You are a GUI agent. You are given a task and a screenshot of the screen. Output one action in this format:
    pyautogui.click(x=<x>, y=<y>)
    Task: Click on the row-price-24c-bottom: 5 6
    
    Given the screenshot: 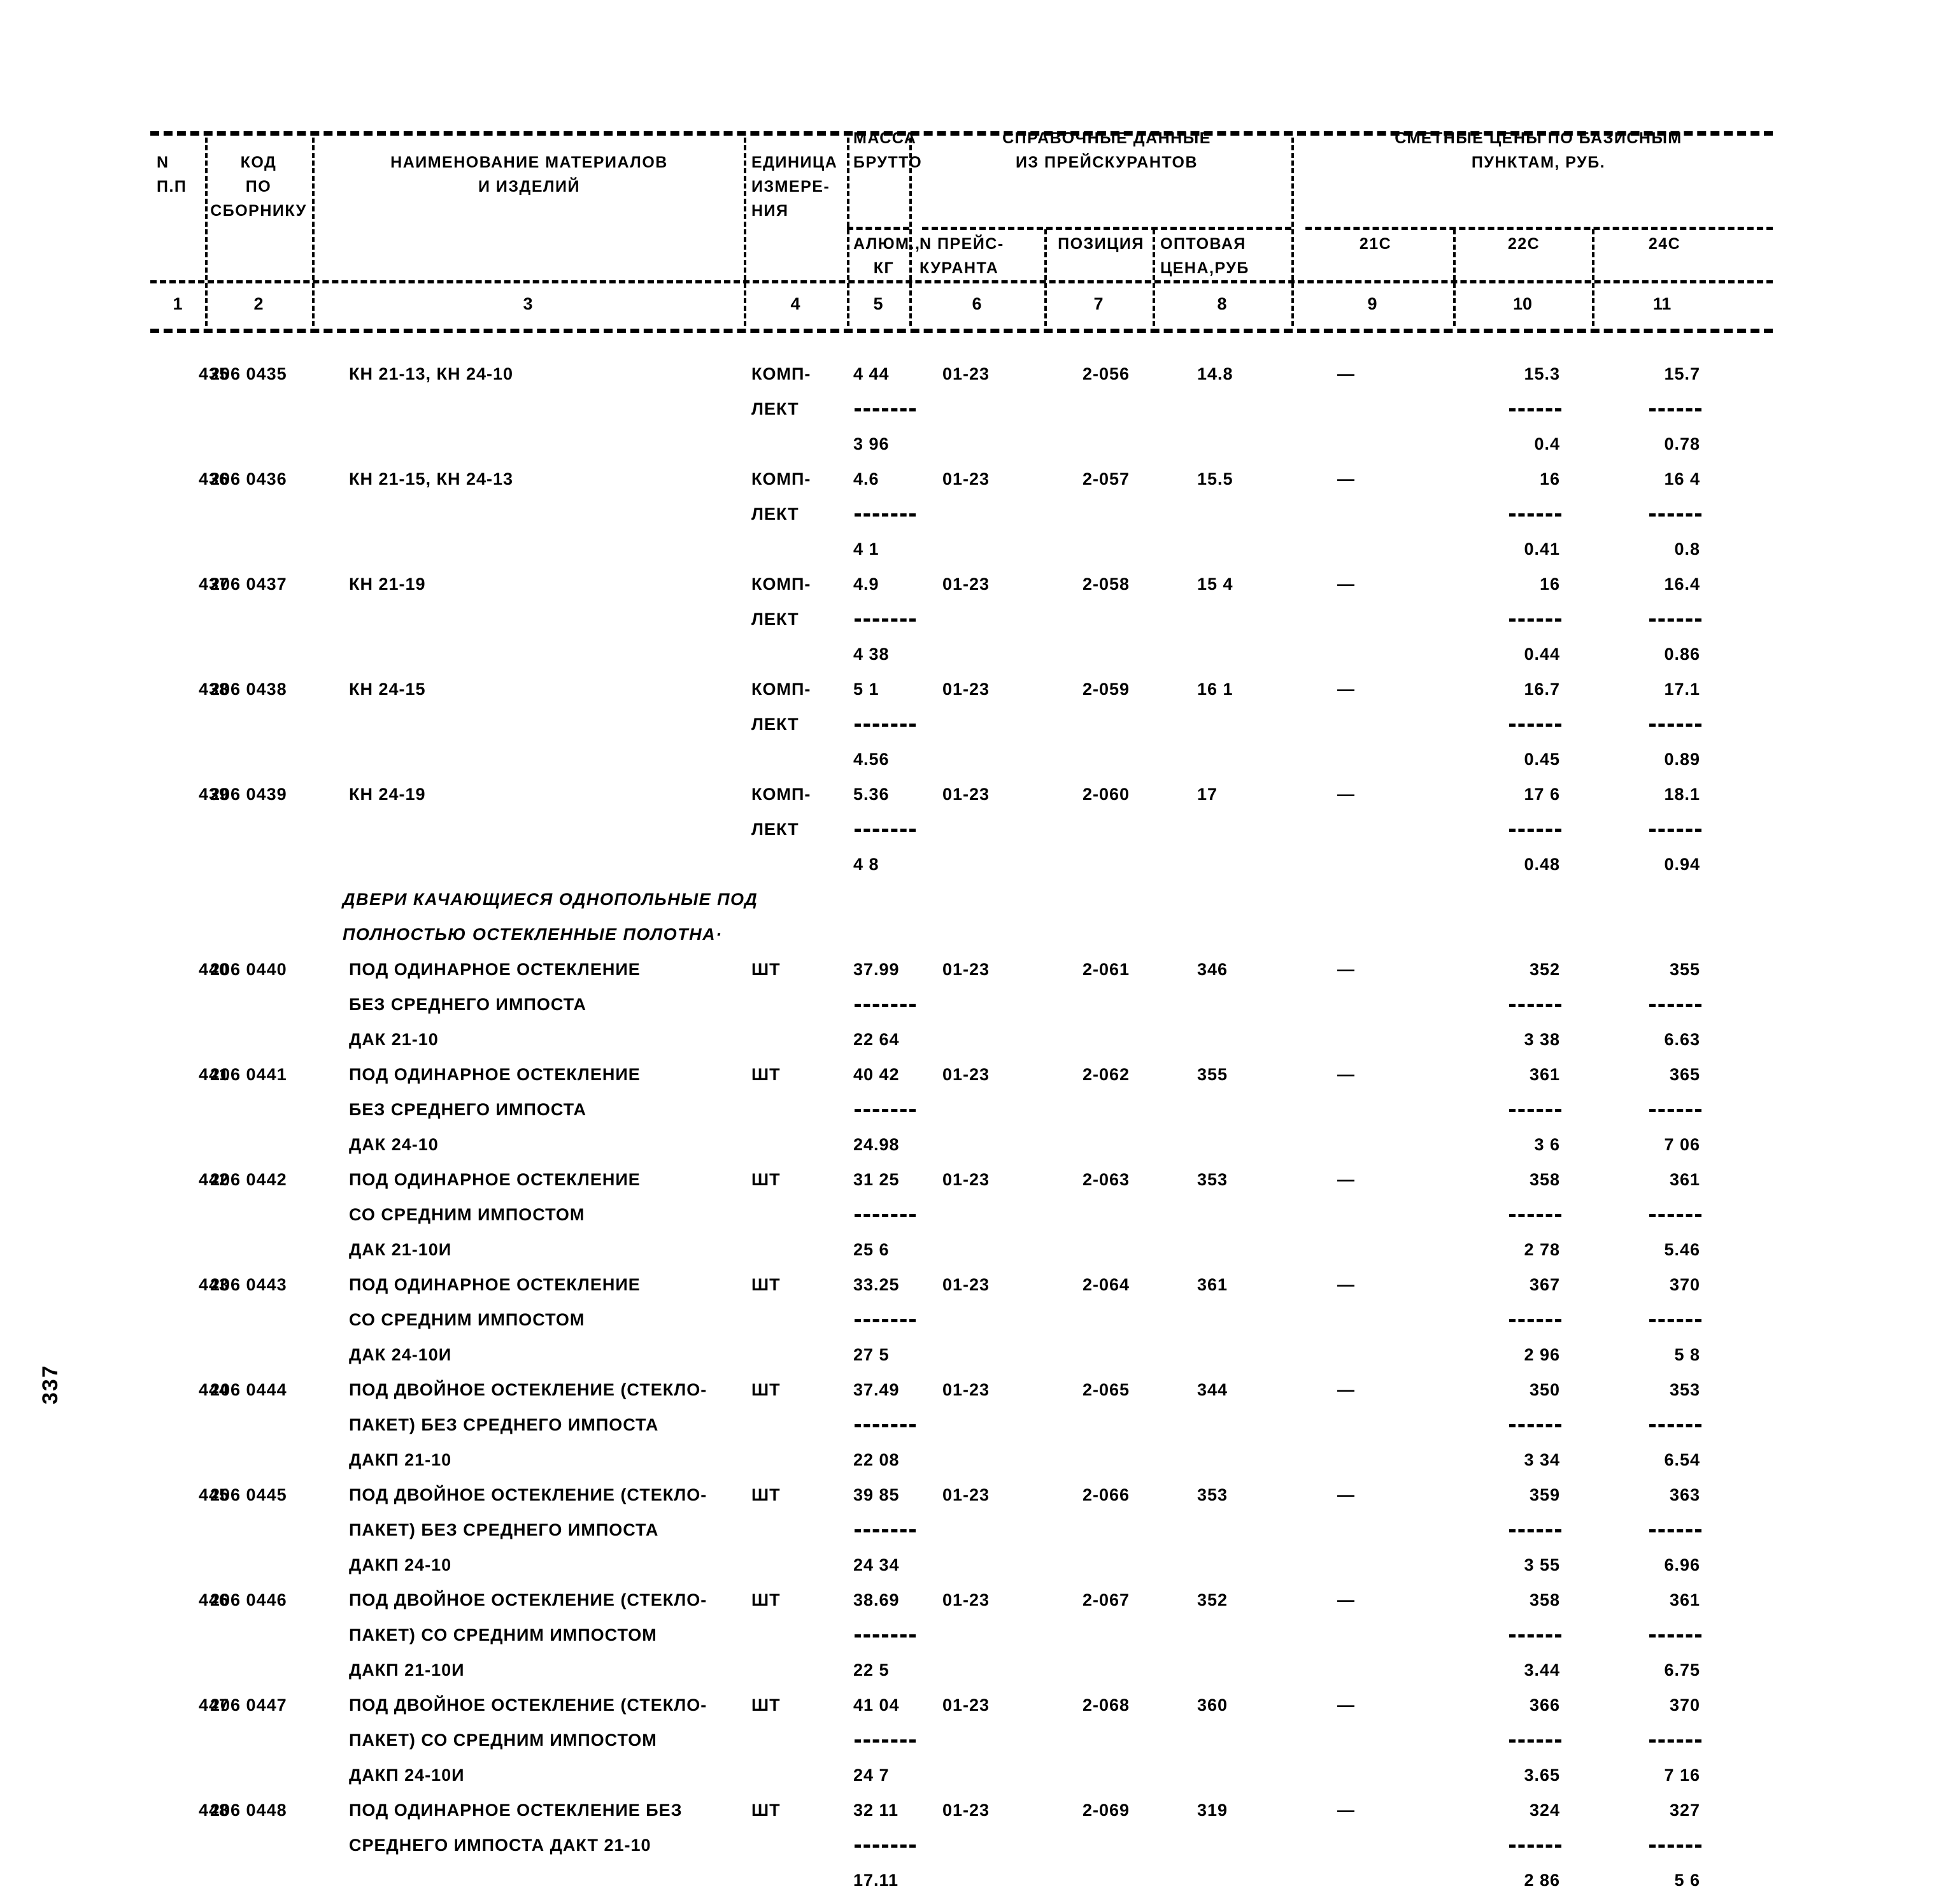 What is the action you would take?
    pyautogui.click(x=1687, y=1880)
    